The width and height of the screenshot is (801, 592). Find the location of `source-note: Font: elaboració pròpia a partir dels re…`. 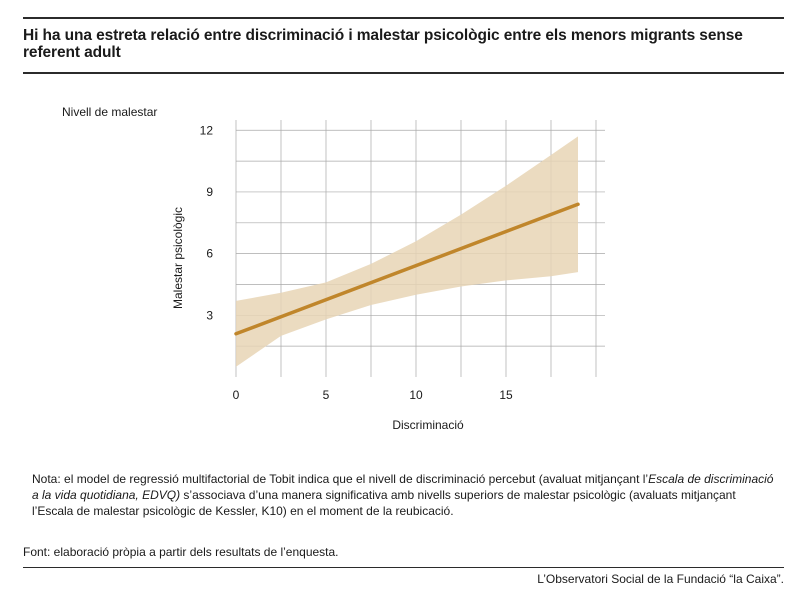

source-note: Font: elaboració pròpia a partir dels re… is located at coordinates (181, 552).